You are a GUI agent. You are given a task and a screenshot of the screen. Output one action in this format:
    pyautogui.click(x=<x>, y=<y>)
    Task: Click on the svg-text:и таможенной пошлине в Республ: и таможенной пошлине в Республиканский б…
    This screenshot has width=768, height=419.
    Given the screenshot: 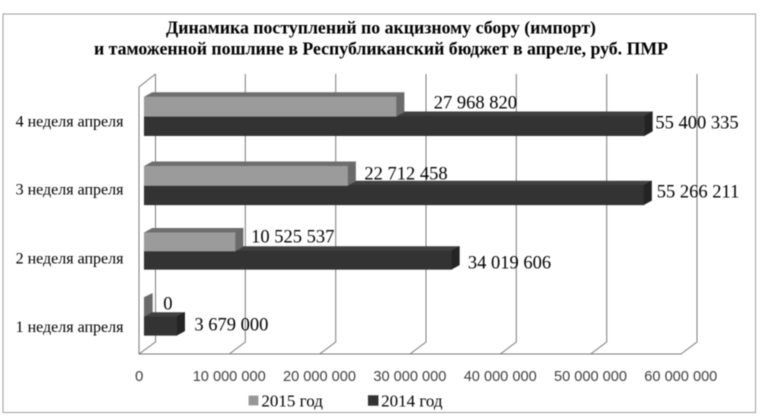 What is the action you would take?
    pyautogui.click(x=381, y=48)
    